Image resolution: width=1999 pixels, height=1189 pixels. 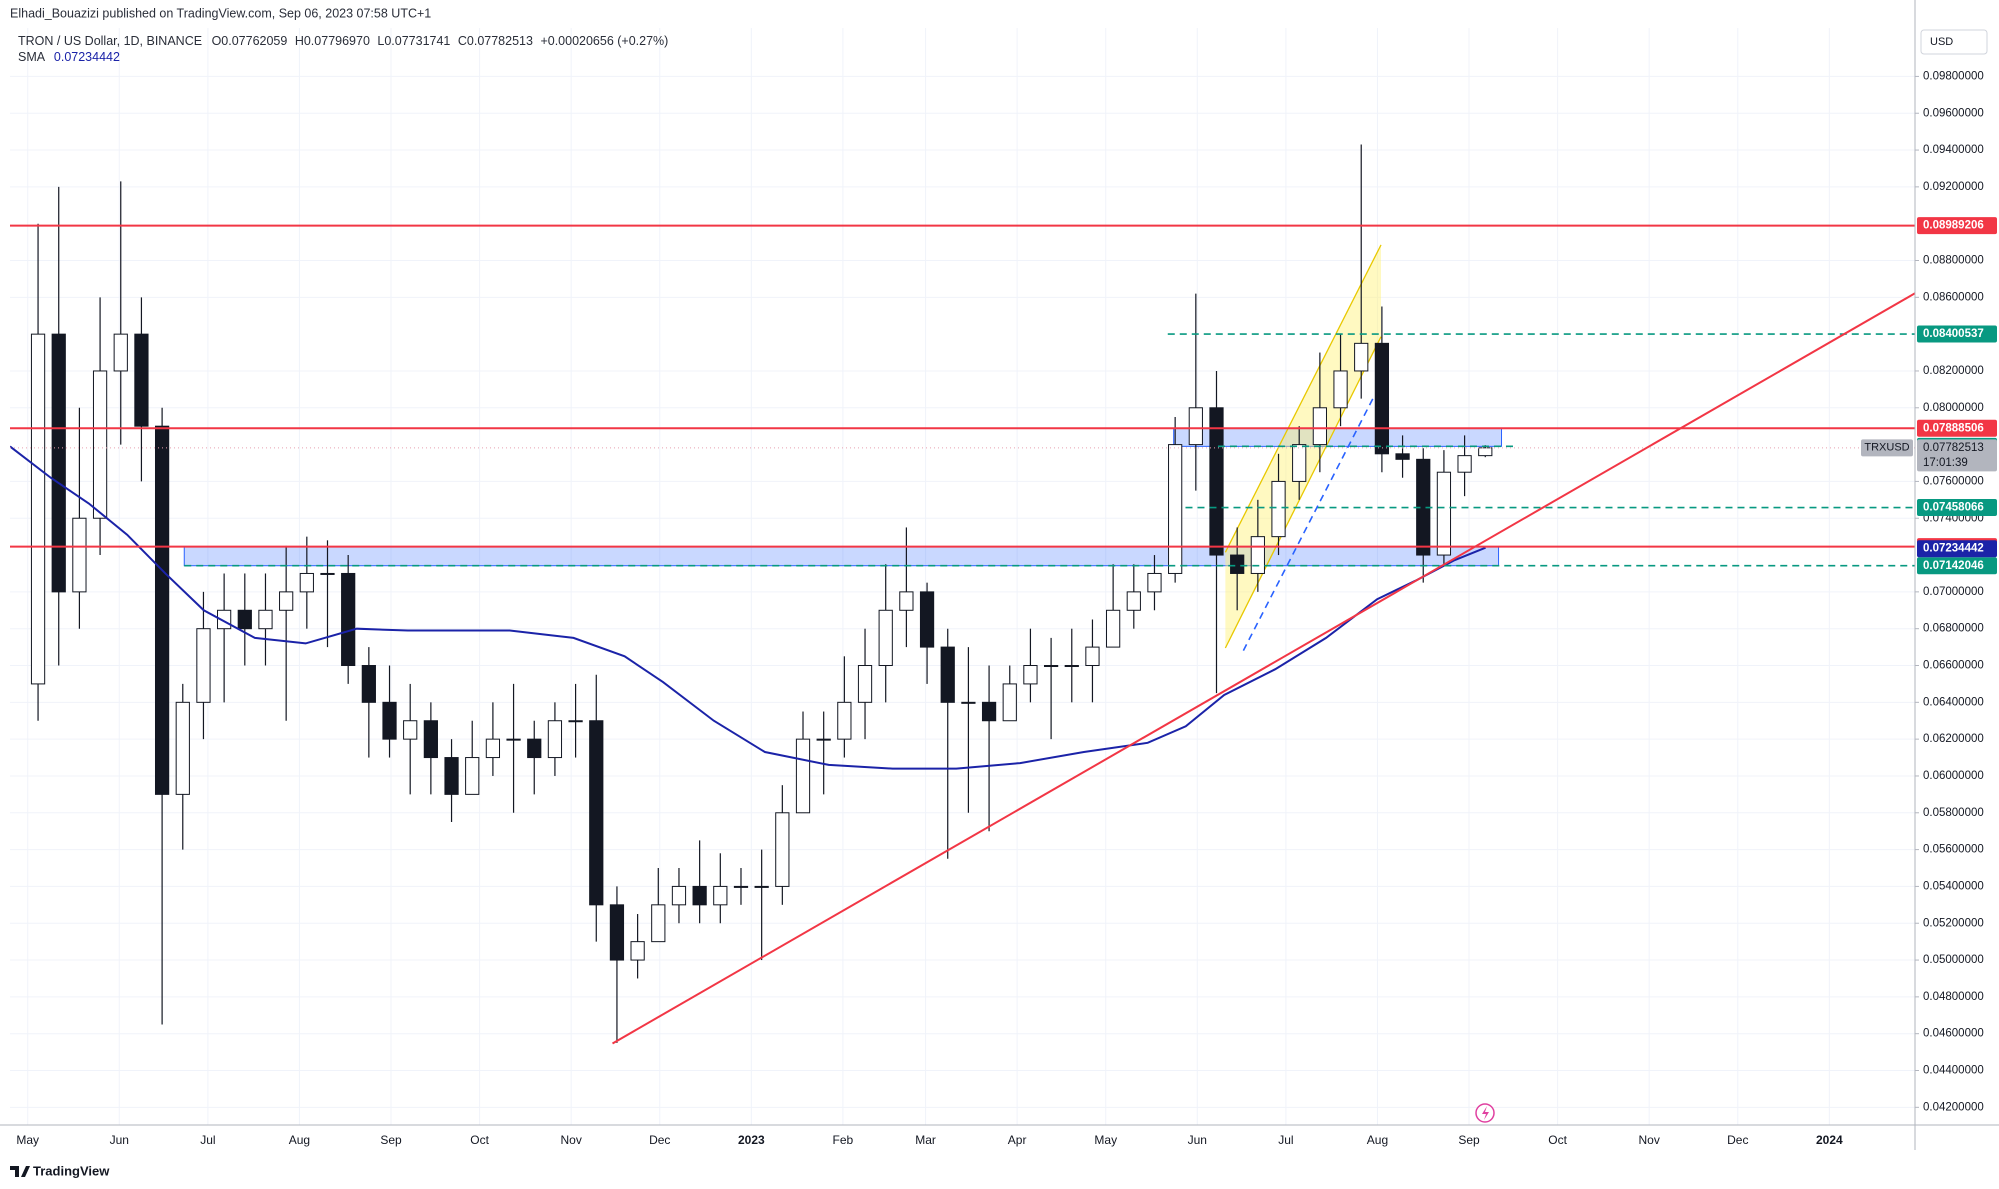 I want to click on y-tick-label: 0.07600000, so click(x=1953, y=481).